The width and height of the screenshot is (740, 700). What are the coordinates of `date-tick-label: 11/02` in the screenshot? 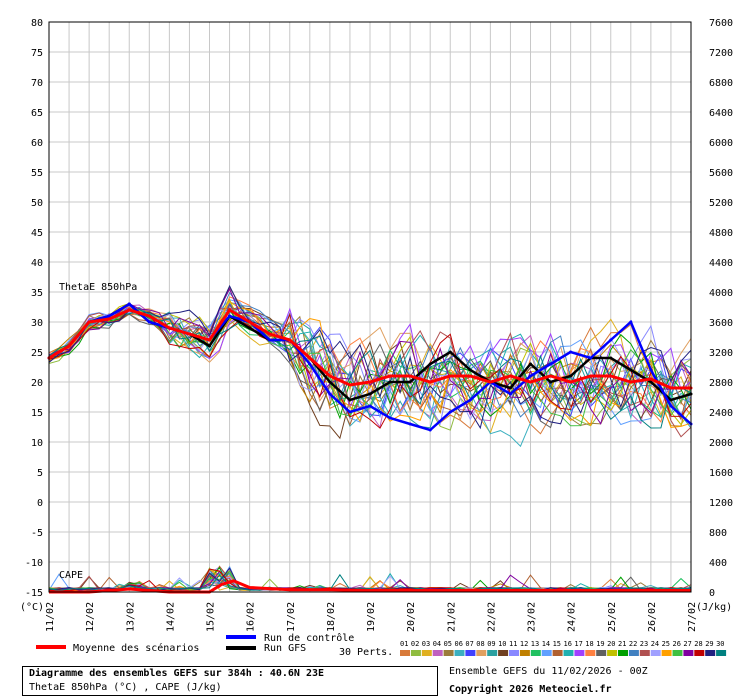 It's located at (50, 617).